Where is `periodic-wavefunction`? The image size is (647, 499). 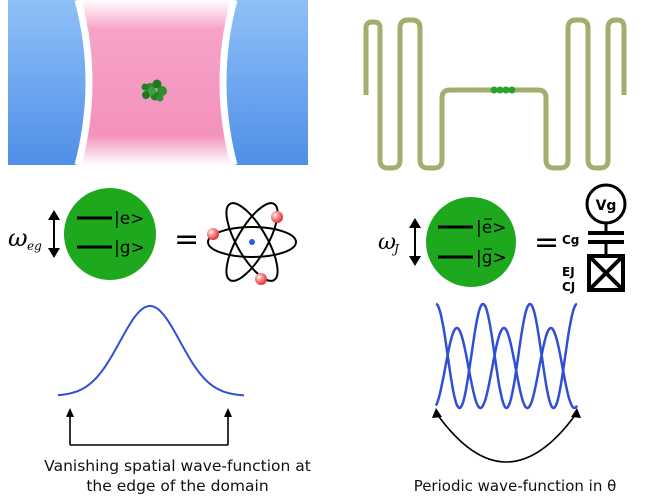 periodic-wavefunction is located at coordinates (506, 382).